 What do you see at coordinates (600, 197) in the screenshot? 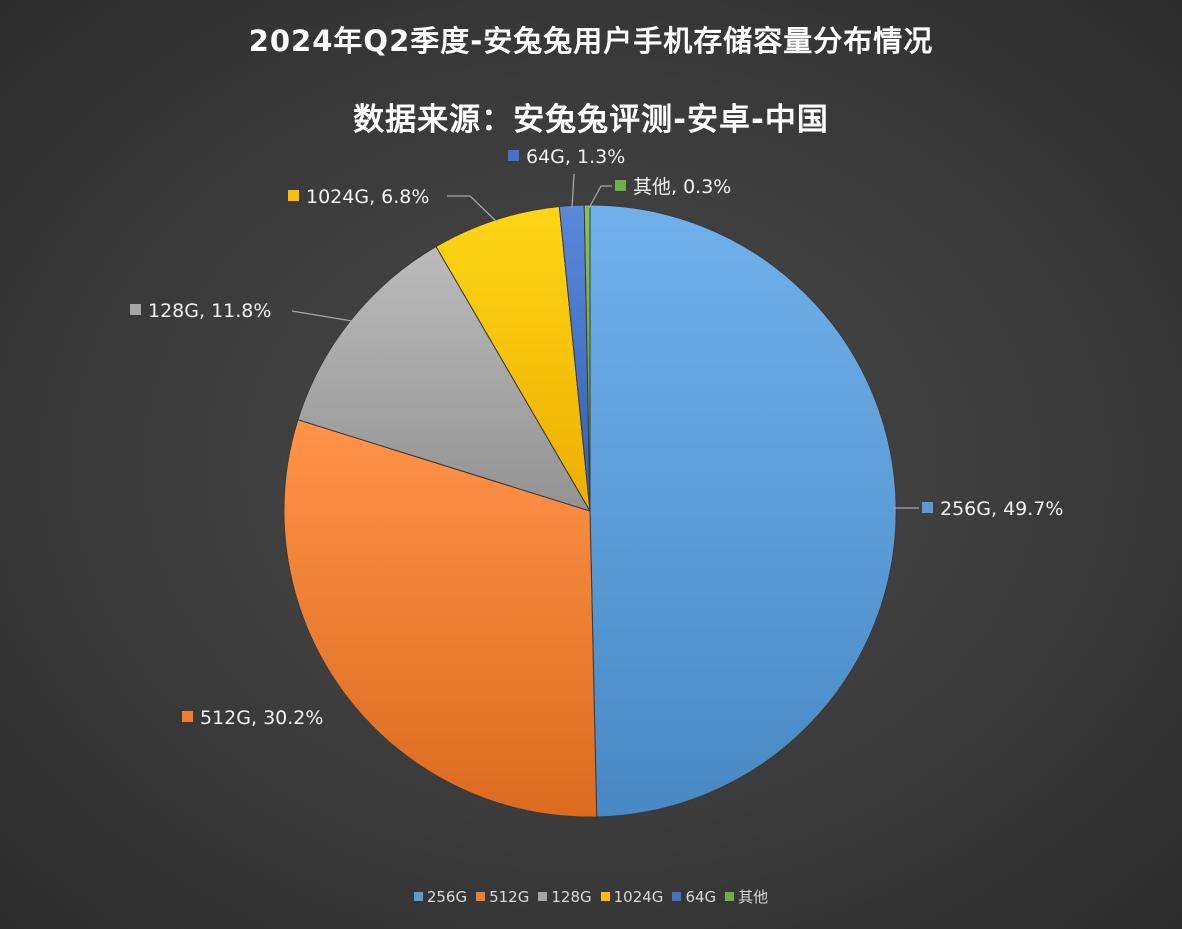
I see `leader-line-其他` at bounding box center [600, 197].